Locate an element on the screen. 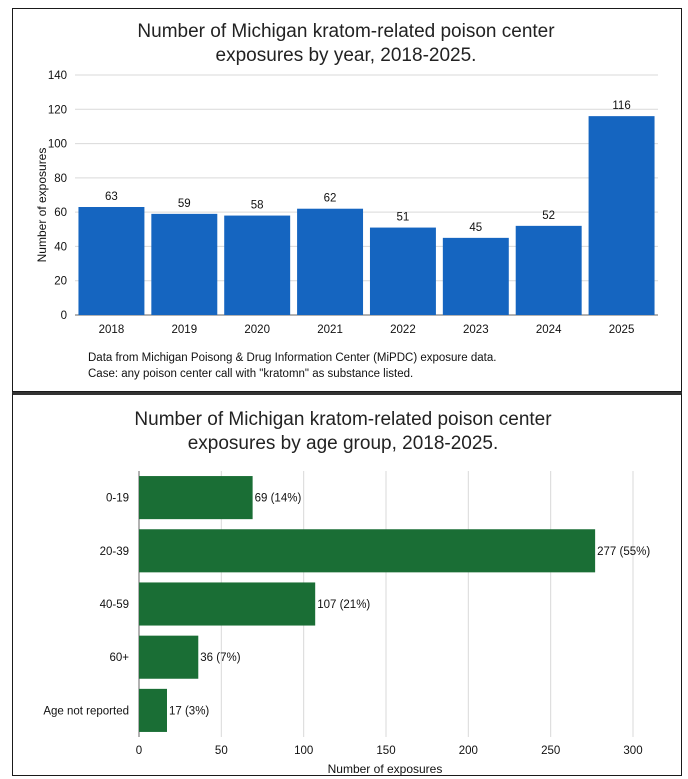 The image size is (688, 779). x-tick-label: 2024 is located at coordinates (549, 330).